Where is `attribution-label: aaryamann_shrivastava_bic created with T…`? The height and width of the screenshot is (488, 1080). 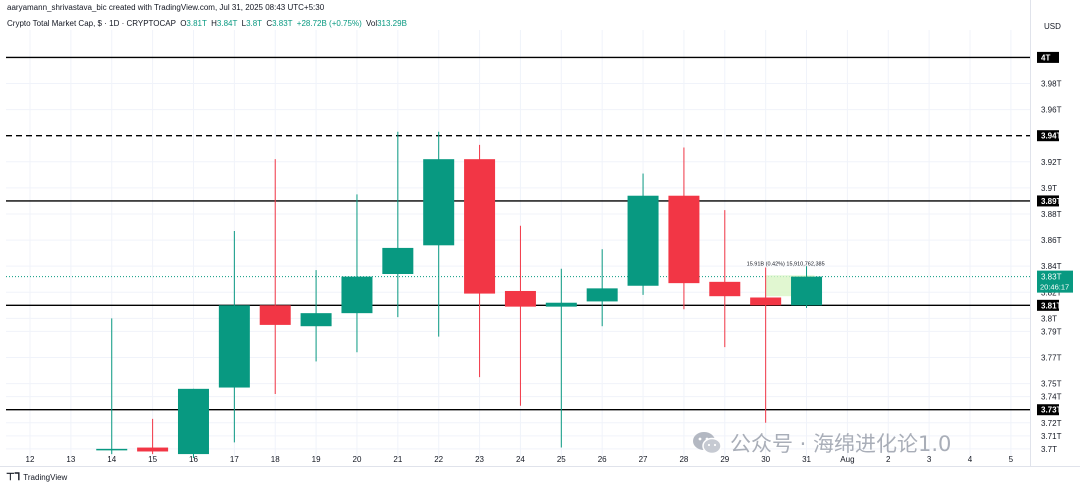 attribution-label: aaryamann_shrivastava_bic created with T… is located at coordinates (166, 7).